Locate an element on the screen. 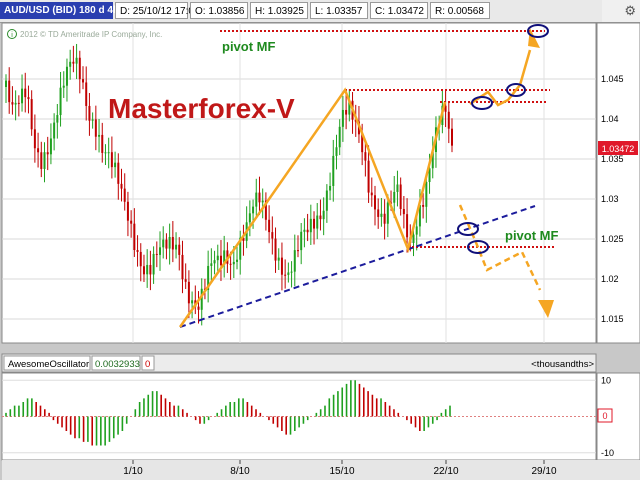 Image resolution: width=640 pixels, height=480 pixels. time-axis is located at coordinates (321, 470).